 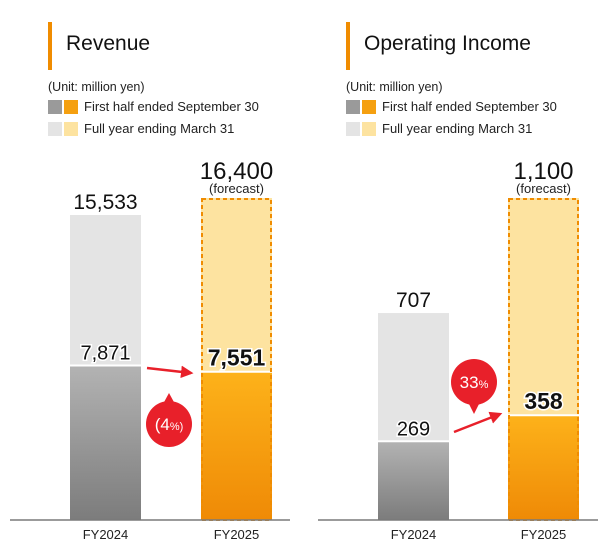 What do you see at coordinates (469, 382) in the screenshot?
I see `change-value: 33` at bounding box center [469, 382].